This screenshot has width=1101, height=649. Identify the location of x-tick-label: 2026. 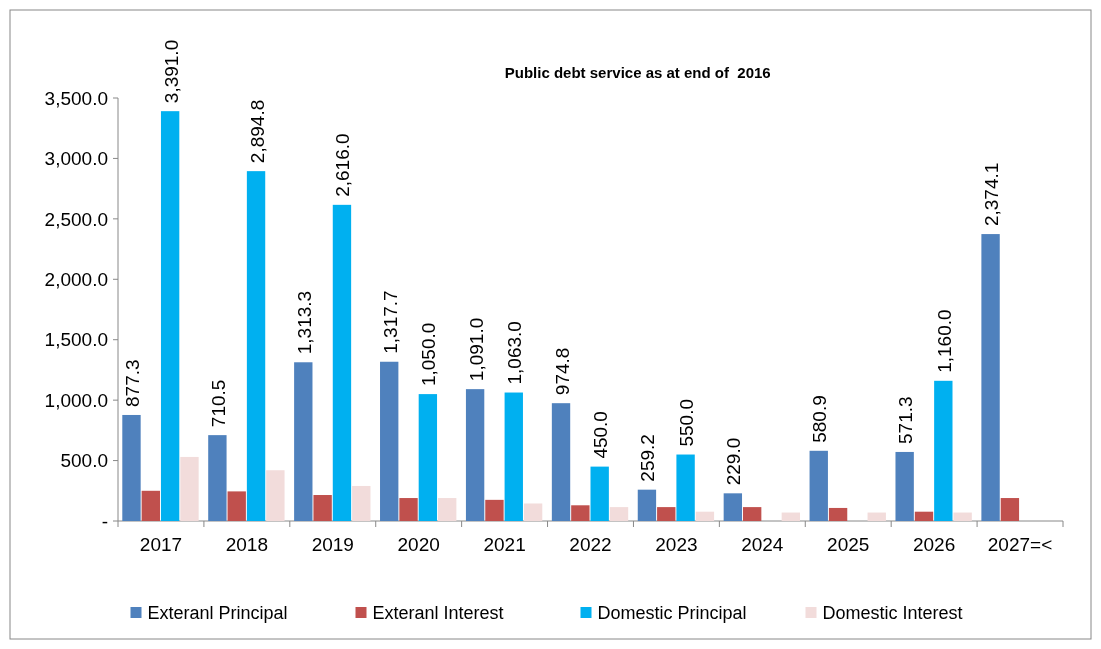
(934, 544).